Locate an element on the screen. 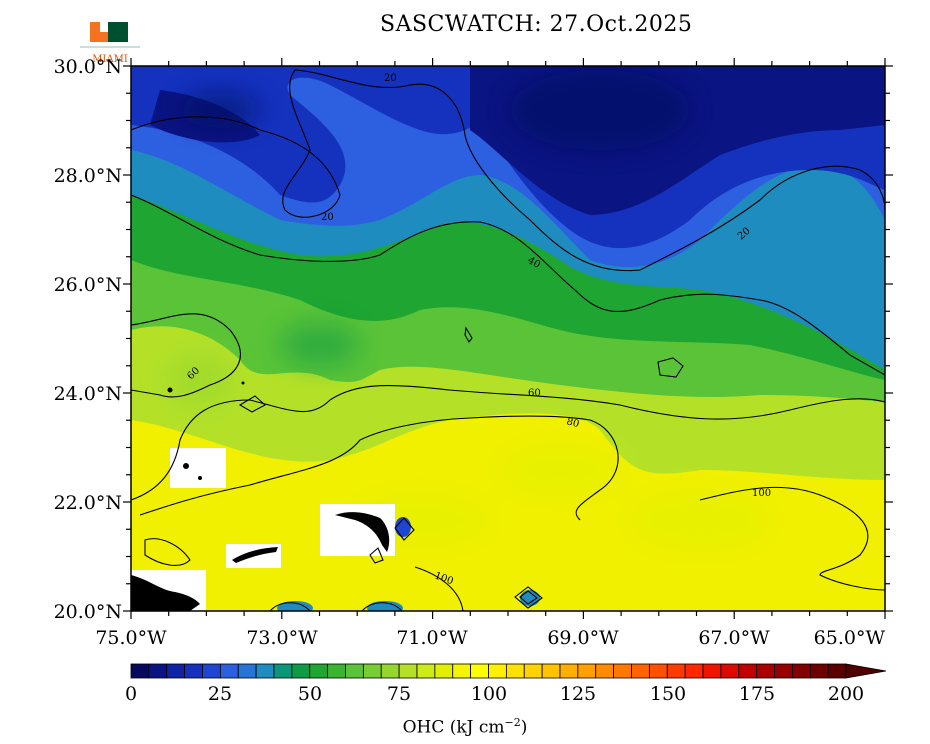  colorbar-tick-label: 150 is located at coordinates (668, 694).